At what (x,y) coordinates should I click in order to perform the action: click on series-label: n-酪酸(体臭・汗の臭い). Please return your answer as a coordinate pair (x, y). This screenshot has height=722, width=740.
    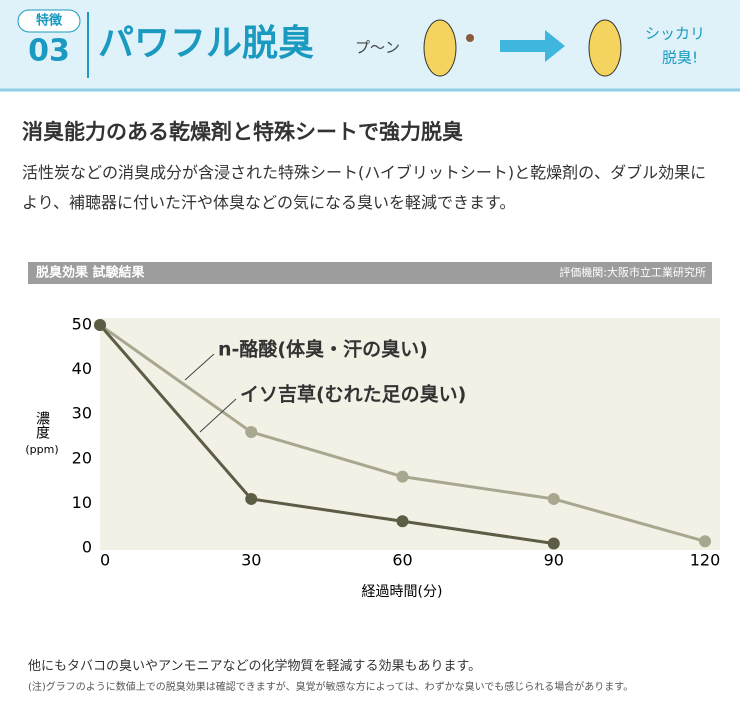
    Looking at the image, I should click on (323, 349).